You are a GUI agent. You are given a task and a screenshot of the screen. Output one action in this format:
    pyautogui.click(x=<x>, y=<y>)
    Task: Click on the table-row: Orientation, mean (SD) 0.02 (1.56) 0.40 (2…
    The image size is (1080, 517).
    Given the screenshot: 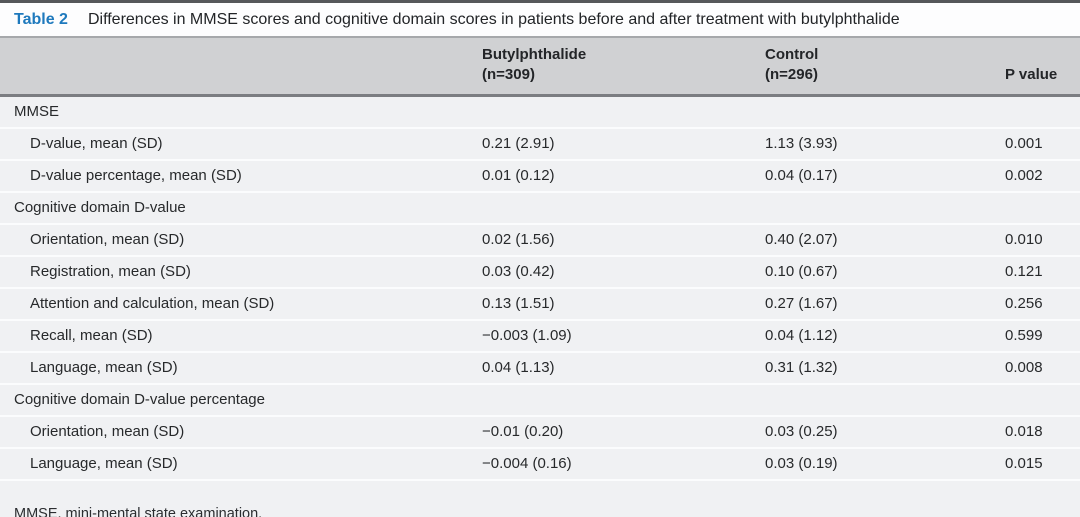 What is the action you would take?
    pyautogui.click(x=540, y=240)
    